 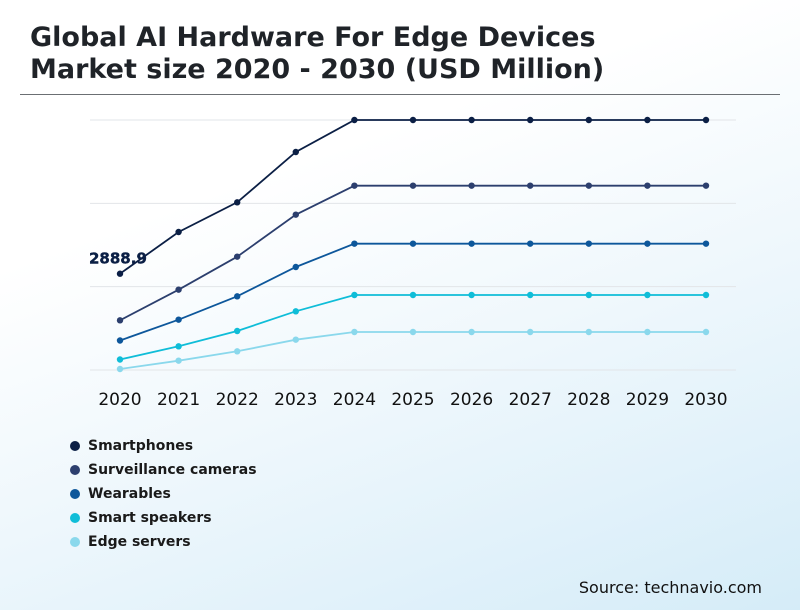 I want to click on legend-marker-surveillance-cameras, so click(x=75, y=470).